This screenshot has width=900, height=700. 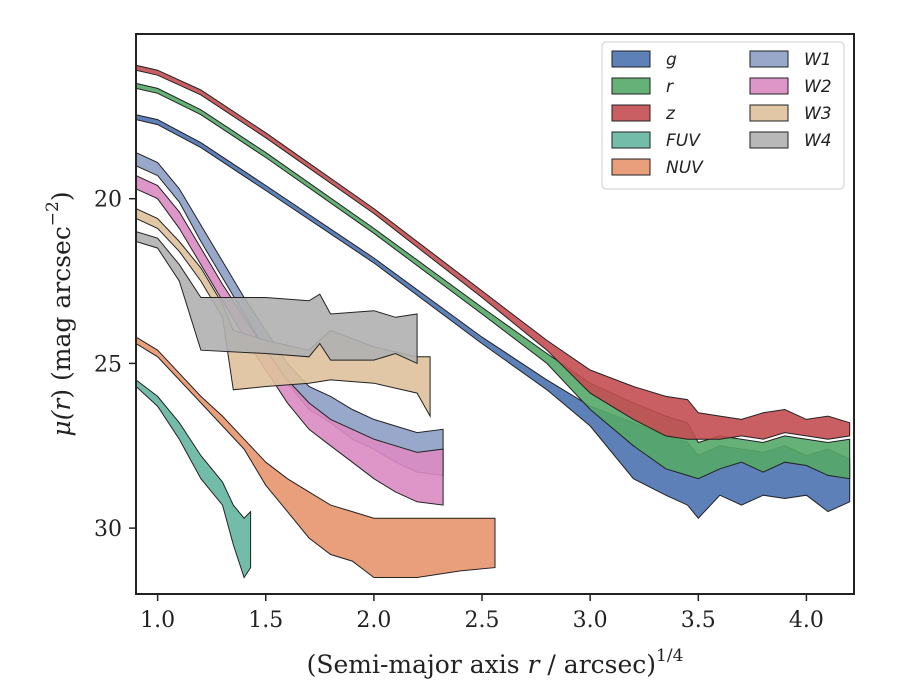 I want to click on legend-swatch-w2, so click(x=769, y=86).